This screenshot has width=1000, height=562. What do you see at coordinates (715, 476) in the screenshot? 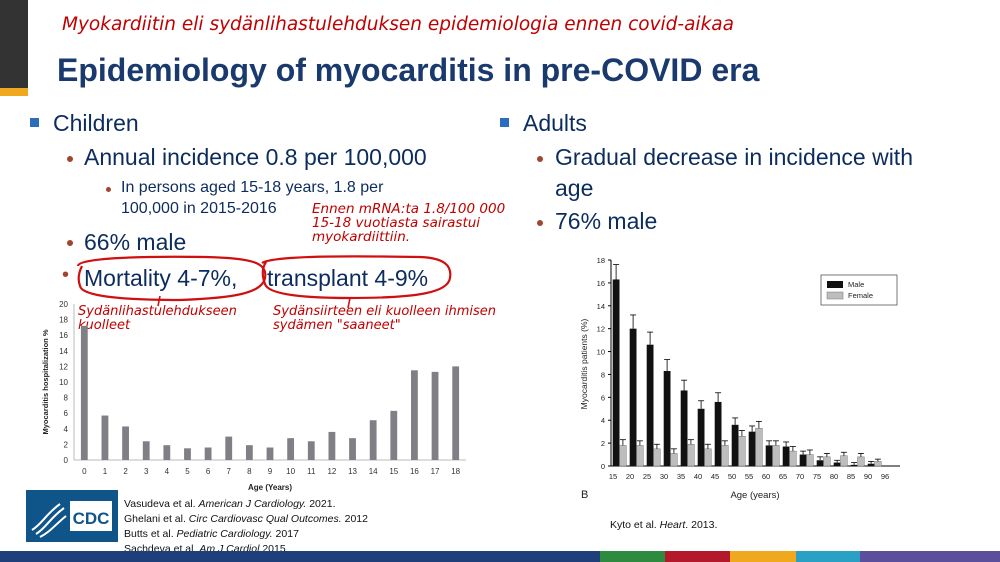
I see `x-tick-label: 45` at bounding box center [715, 476].